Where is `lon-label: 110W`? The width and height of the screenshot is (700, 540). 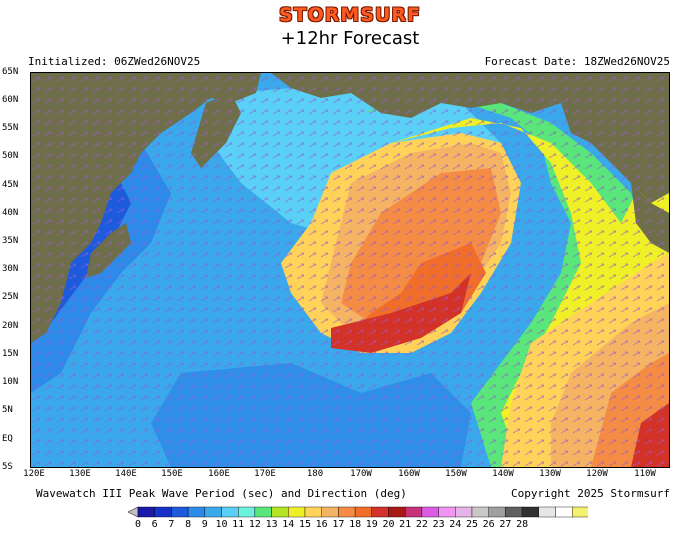 lon-label: 110W is located at coordinates (645, 474).